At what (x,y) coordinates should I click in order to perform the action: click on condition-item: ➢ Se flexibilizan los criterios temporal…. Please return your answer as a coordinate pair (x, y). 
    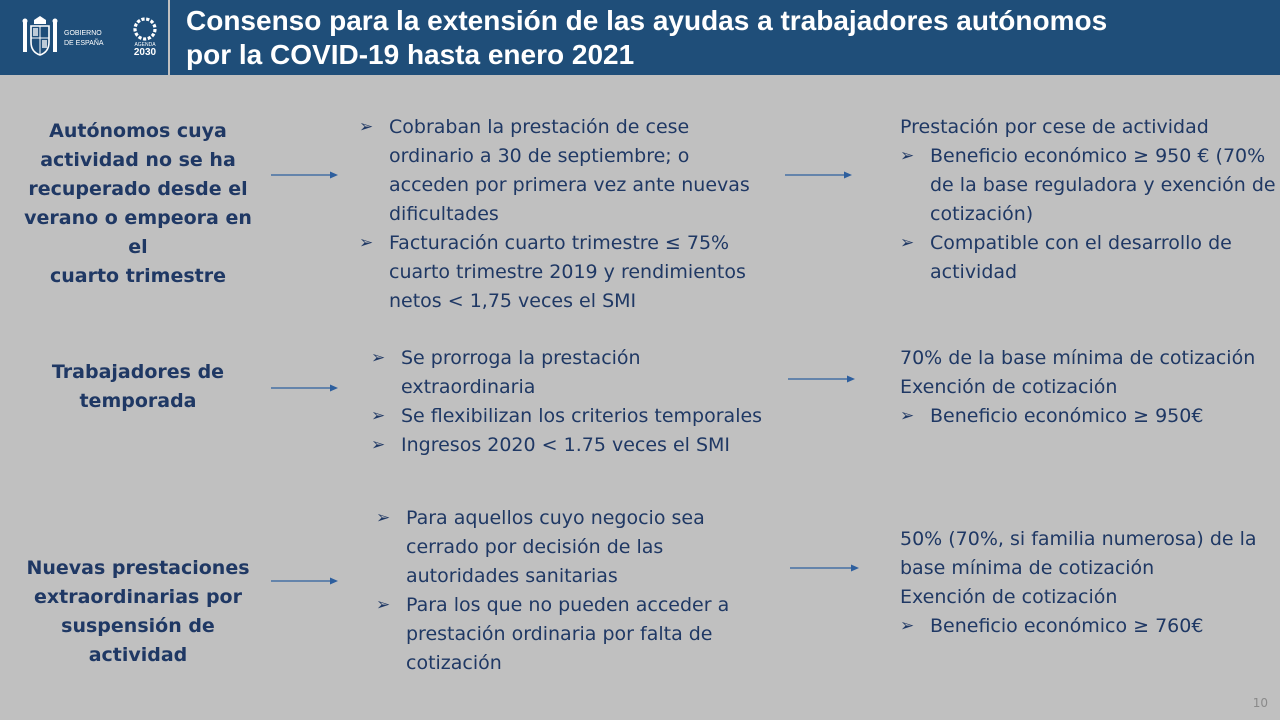
    Looking at the image, I should click on (576, 416).